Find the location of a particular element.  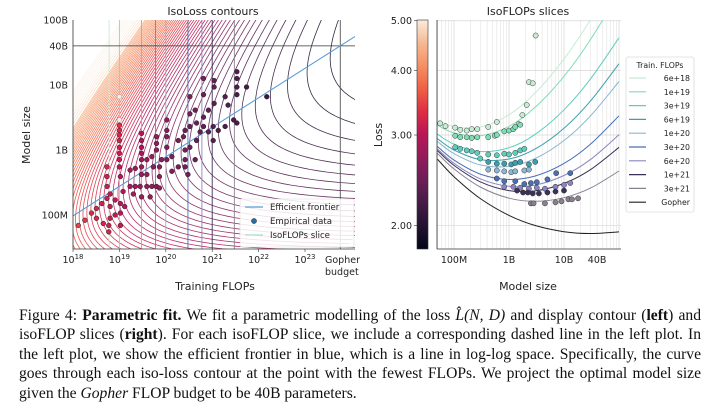

legend-label: Efficient frontier is located at coordinates (305, 208).